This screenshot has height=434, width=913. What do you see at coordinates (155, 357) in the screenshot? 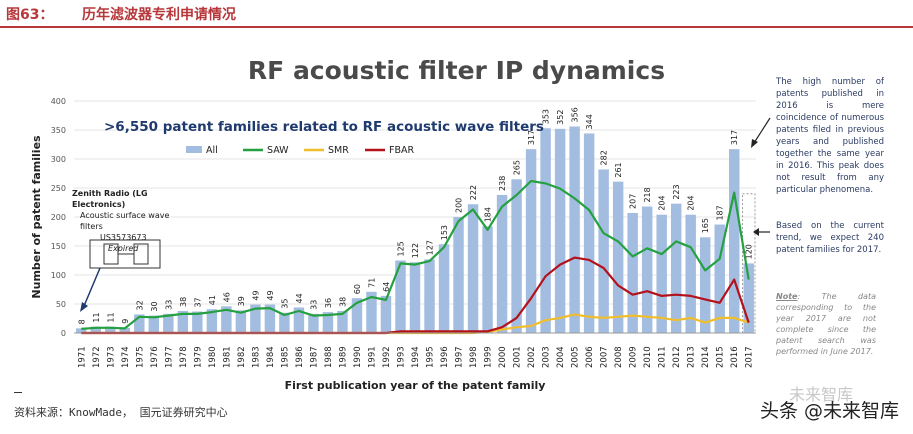
I see `x-tick-label: 1976` at bounding box center [155, 357].